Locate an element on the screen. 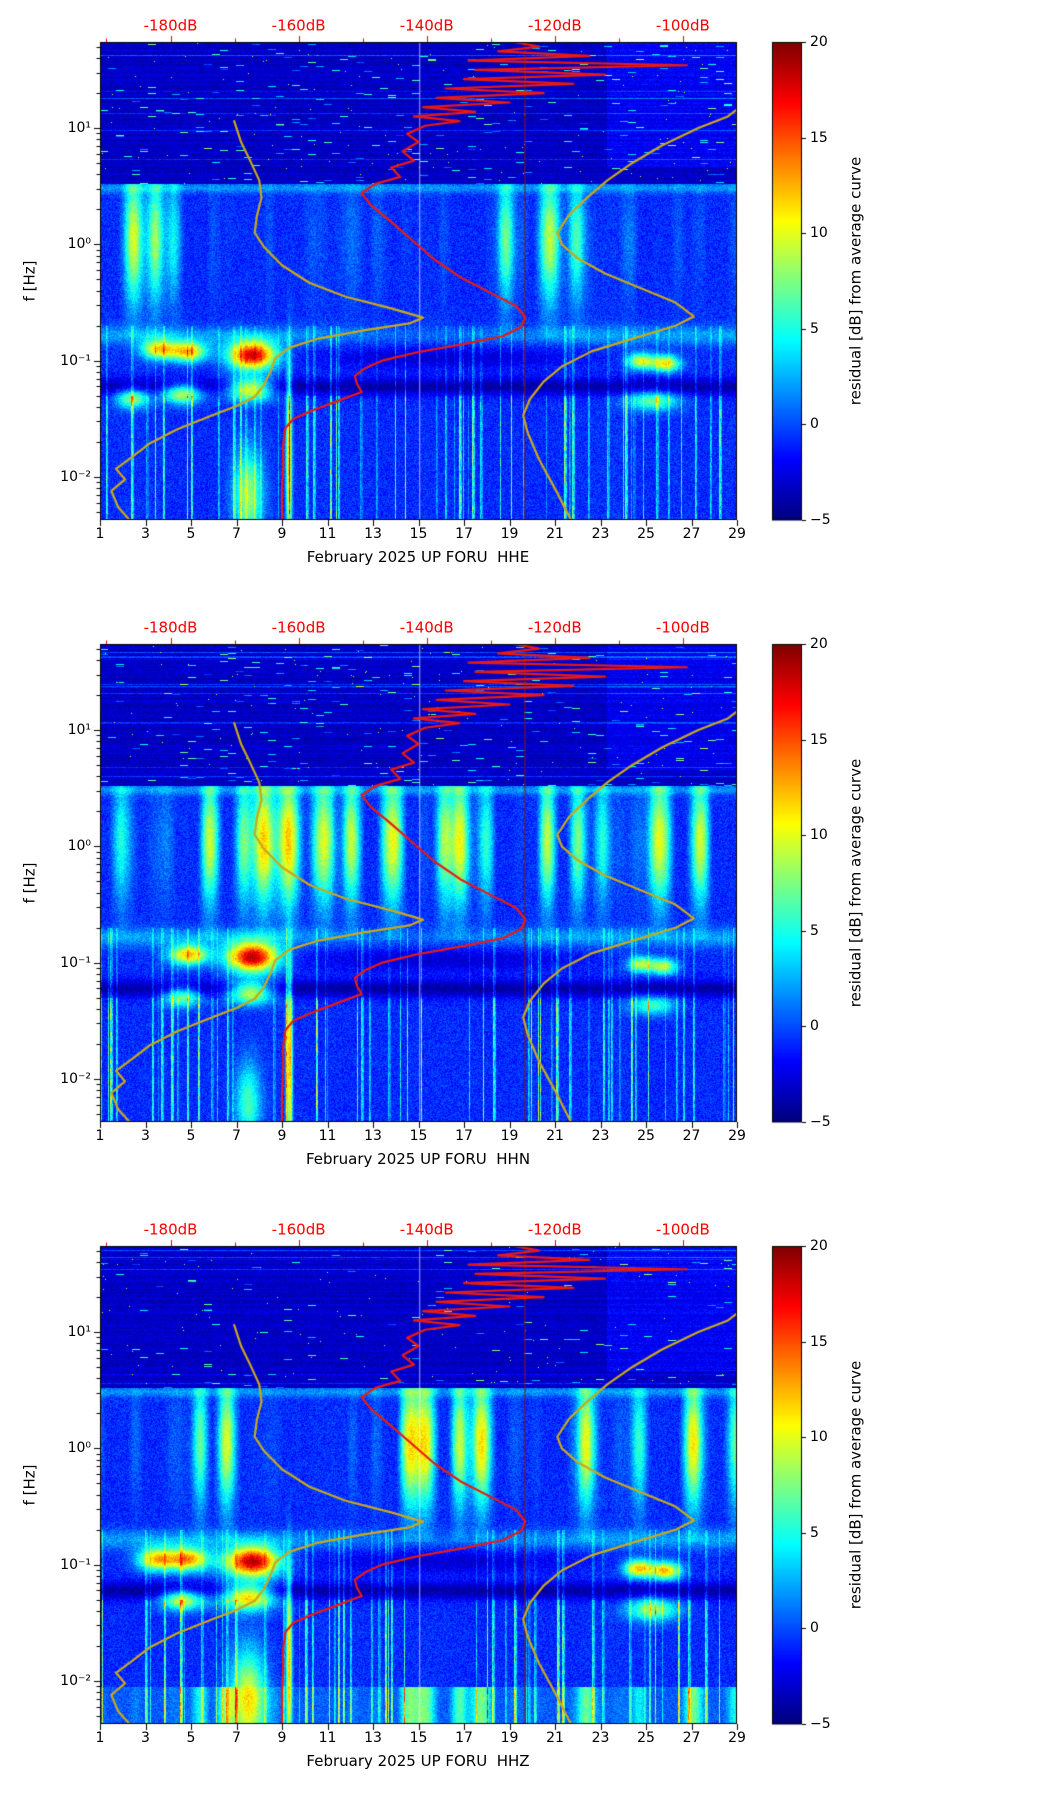 The image size is (1052, 1806). x-axis-title: February 2025 UP FORU HHZ is located at coordinates (418, 1761).